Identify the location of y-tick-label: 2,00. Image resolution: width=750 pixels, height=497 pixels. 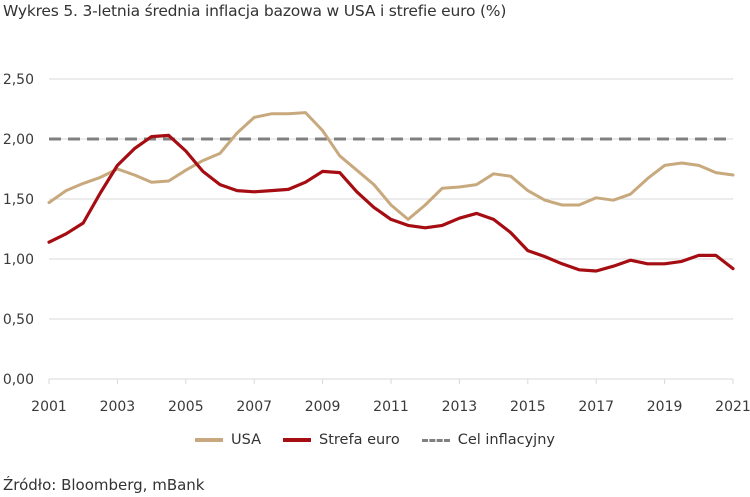
(18, 140).